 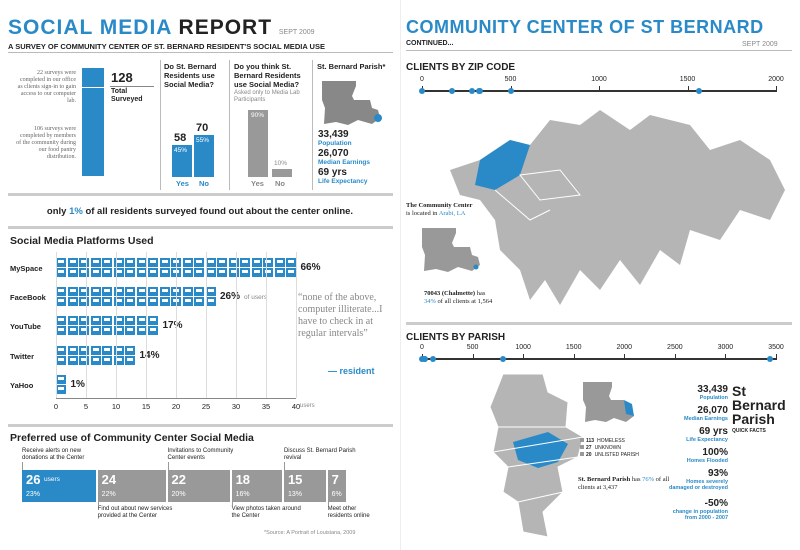 I want to click on parish-tick-label: 1000, so click(x=523, y=347).